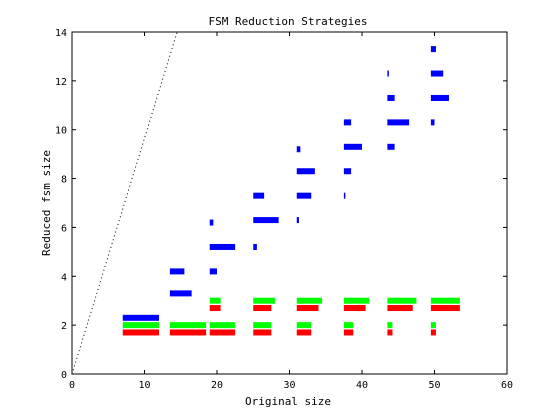  What do you see at coordinates (72, 385) in the screenshot?
I see `x-tick-label: 0` at bounding box center [72, 385].